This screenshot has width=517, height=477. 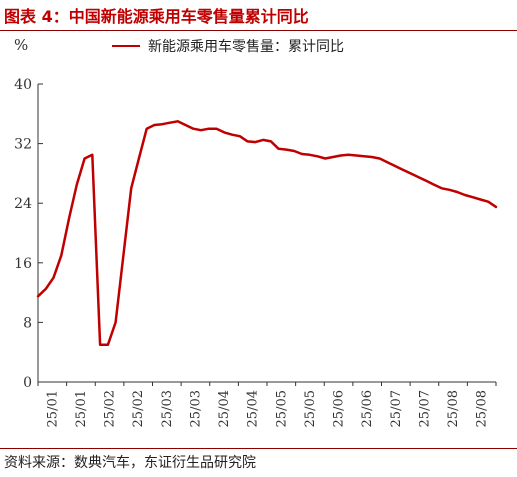 I want to click on y-tick-label: 8, so click(x=27, y=323).